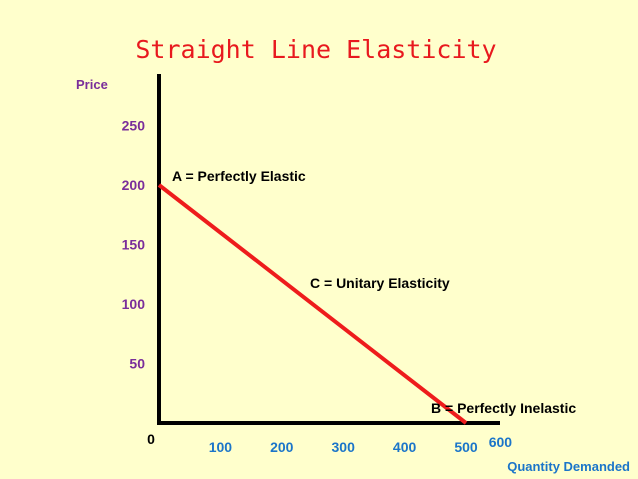  What do you see at coordinates (282, 447) in the screenshot?
I see `x-tick-label-200: 200` at bounding box center [282, 447].